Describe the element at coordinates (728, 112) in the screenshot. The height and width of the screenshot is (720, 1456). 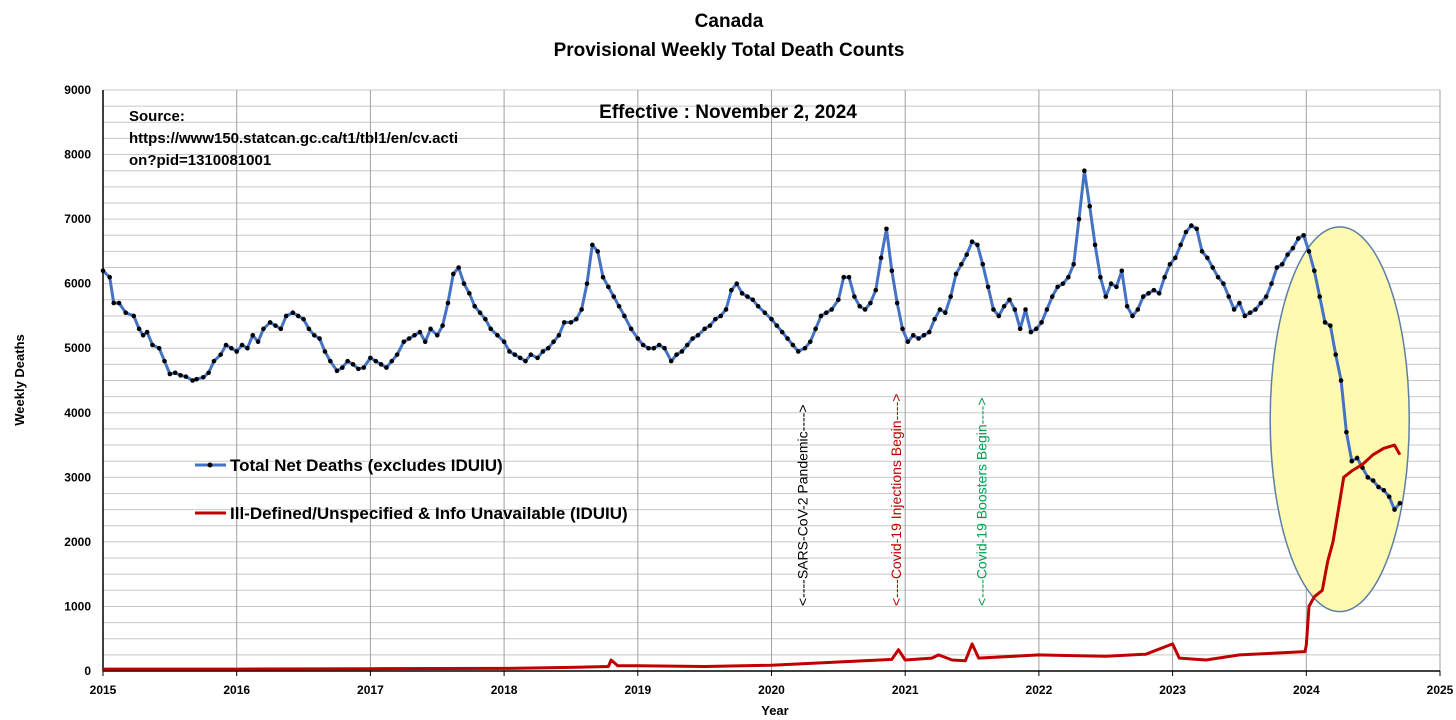
I see `effective-date-label: Effective : November 2, 2024` at that location.